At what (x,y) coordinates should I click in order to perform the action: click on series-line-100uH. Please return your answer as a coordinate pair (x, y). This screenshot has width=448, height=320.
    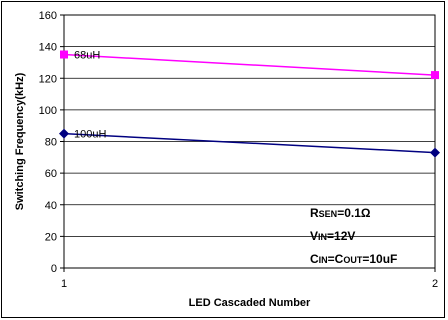
    Looking at the image, I should click on (249, 143).